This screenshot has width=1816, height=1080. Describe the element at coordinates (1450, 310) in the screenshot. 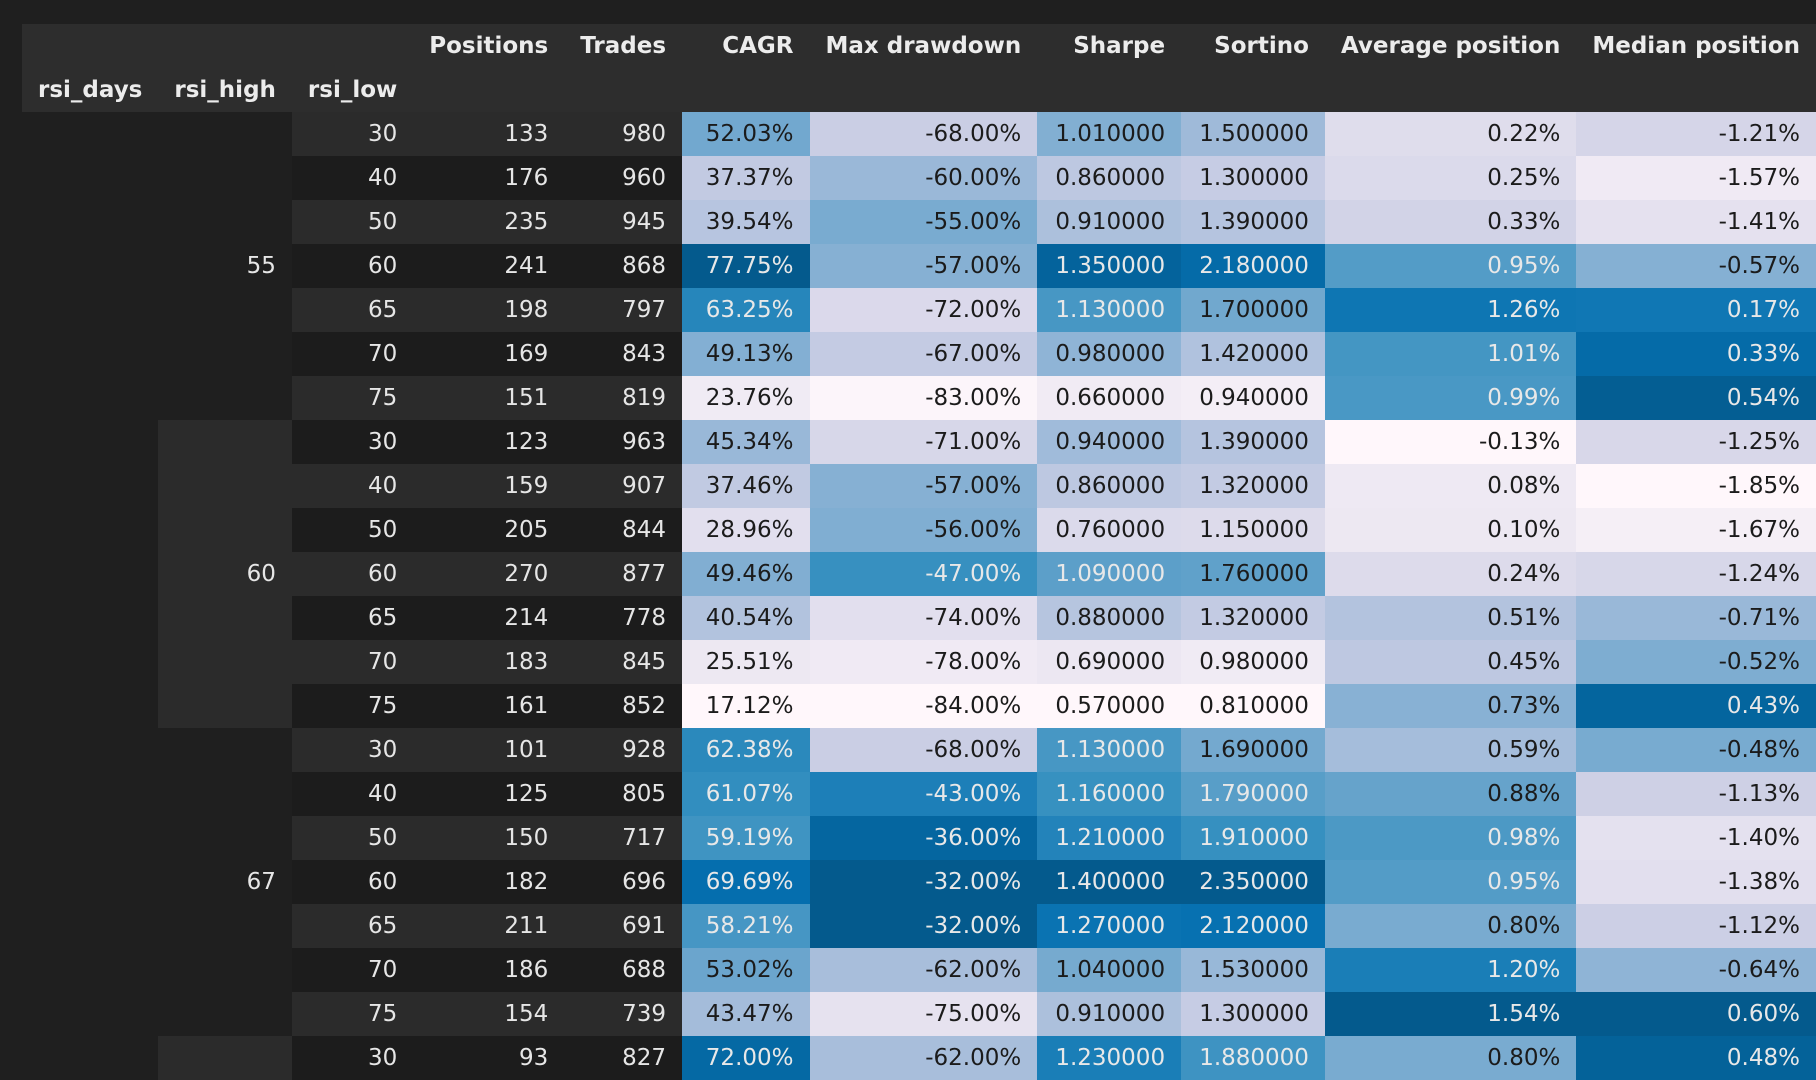

I see `table-cell: 1.26%` at that location.